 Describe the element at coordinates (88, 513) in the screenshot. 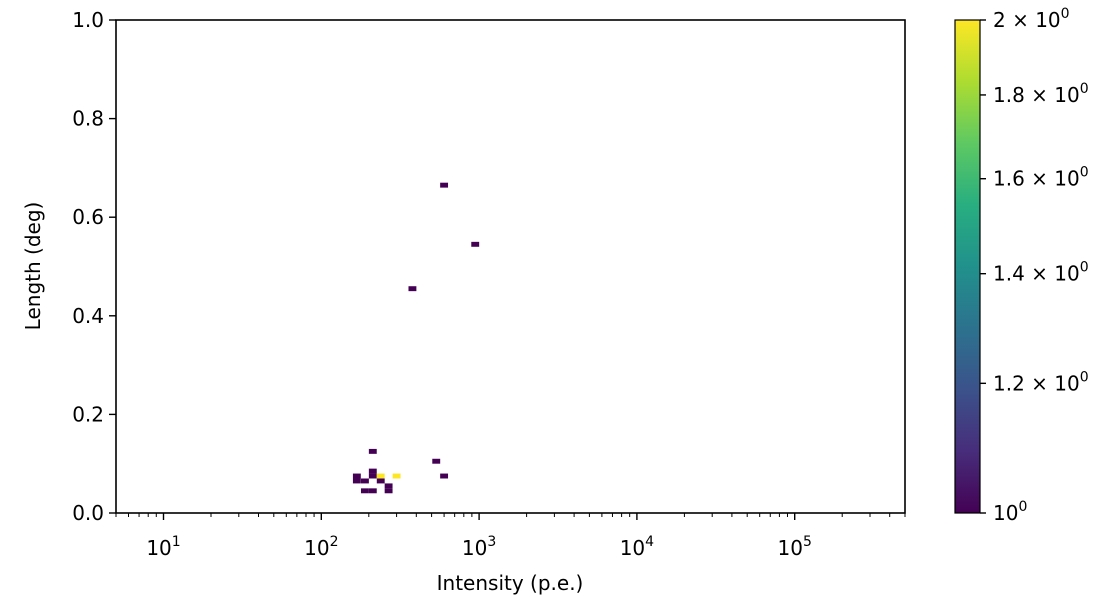

I see `y-tick-label: 0.0` at that location.